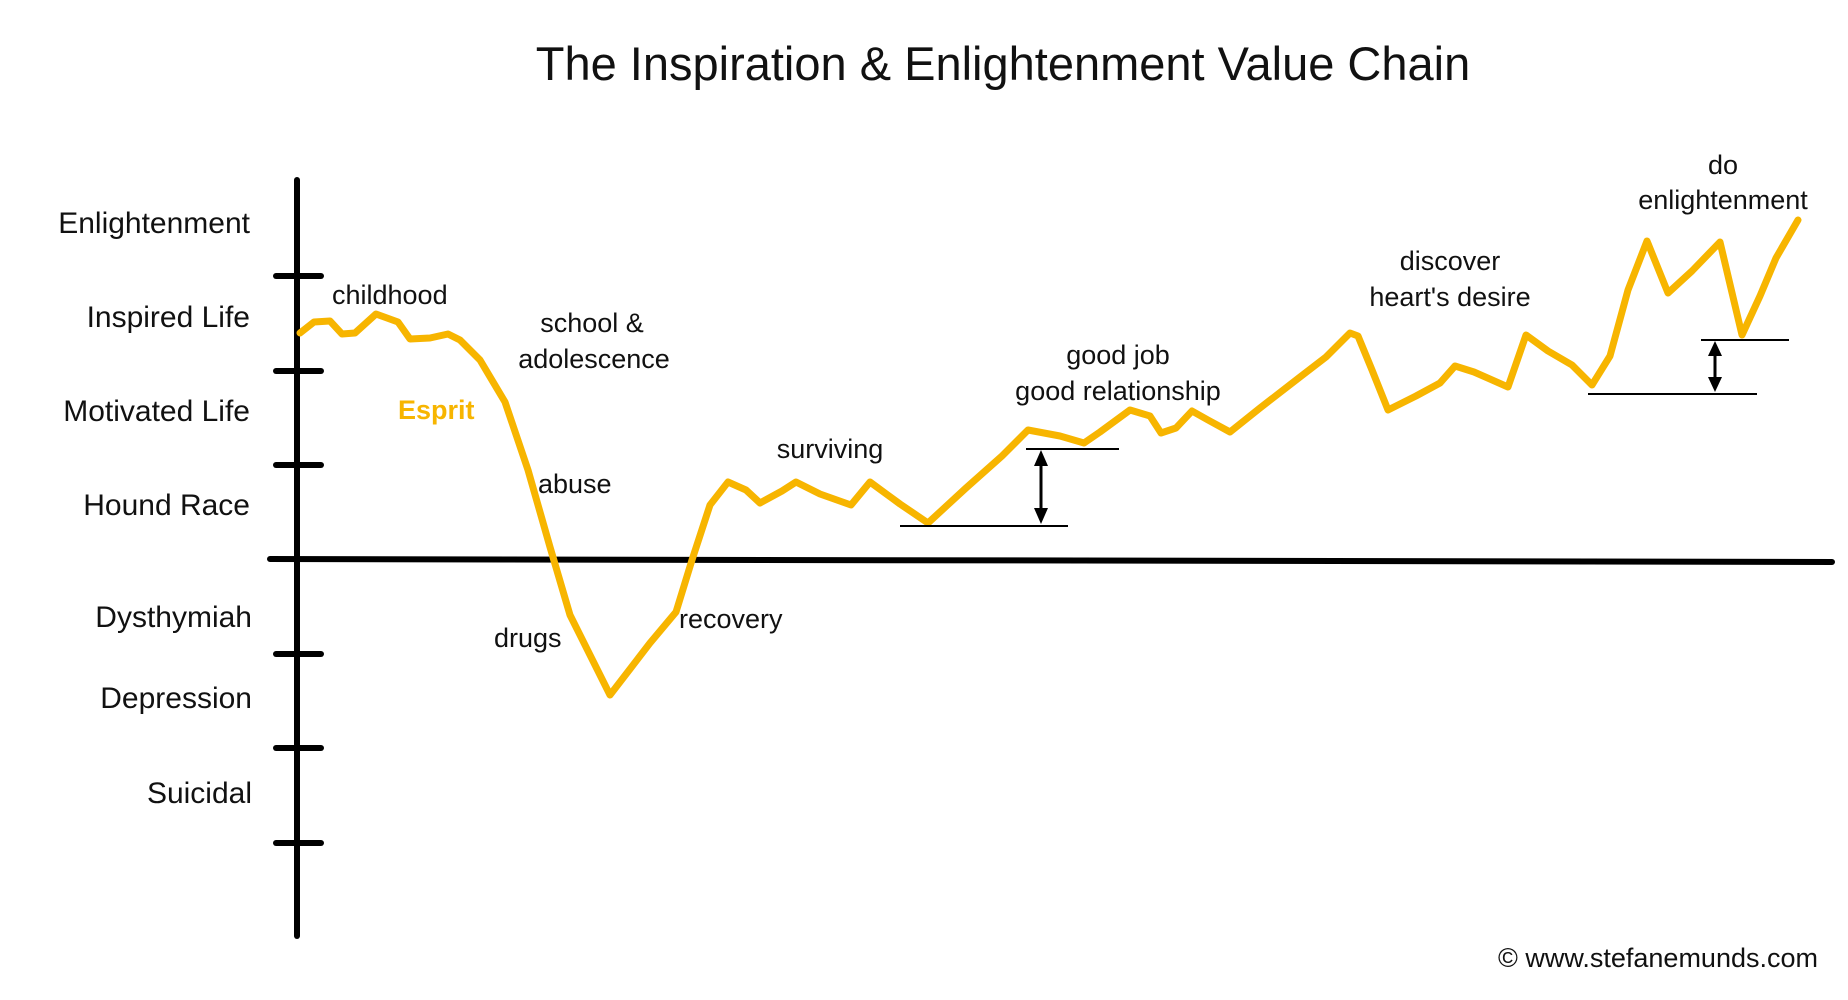  What do you see at coordinates (1118, 355) in the screenshot?
I see `stage-label-good-job: good job` at bounding box center [1118, 355].